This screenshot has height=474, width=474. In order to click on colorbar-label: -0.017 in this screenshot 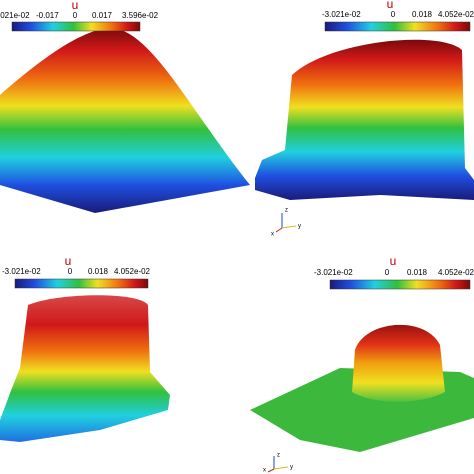, I will do `click(47, 15)`.